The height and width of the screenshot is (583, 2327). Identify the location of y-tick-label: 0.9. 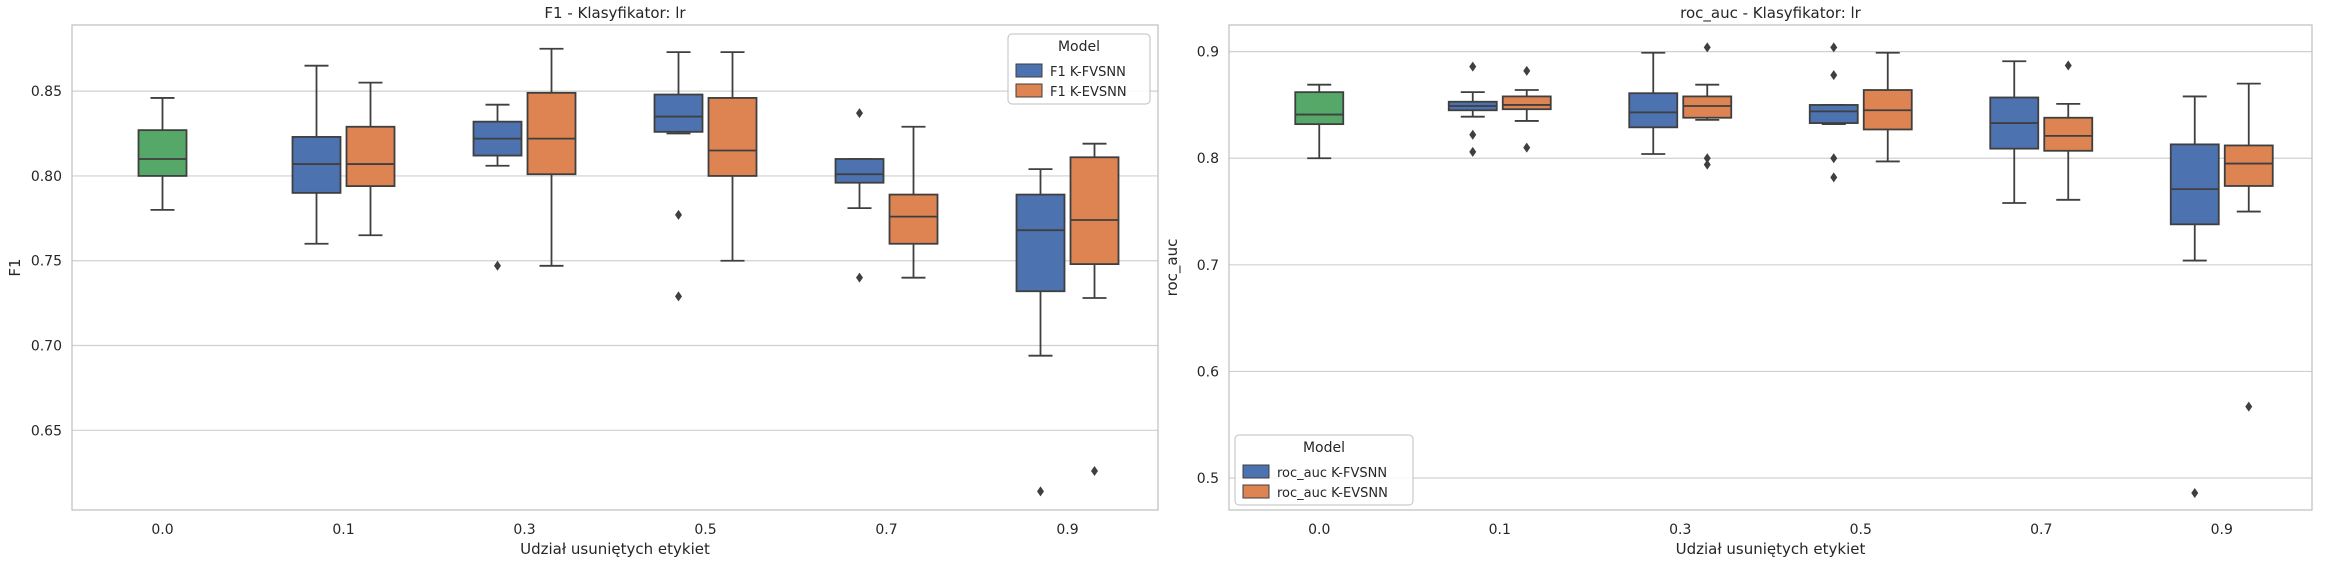
(1208, 53).